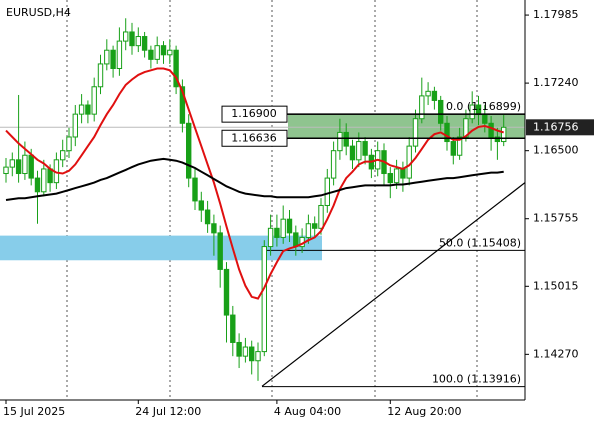  Describe the element at coordinates (480, 242) in the screenshot. I see `fib-label: 50.0 (1.15408)` at that location.